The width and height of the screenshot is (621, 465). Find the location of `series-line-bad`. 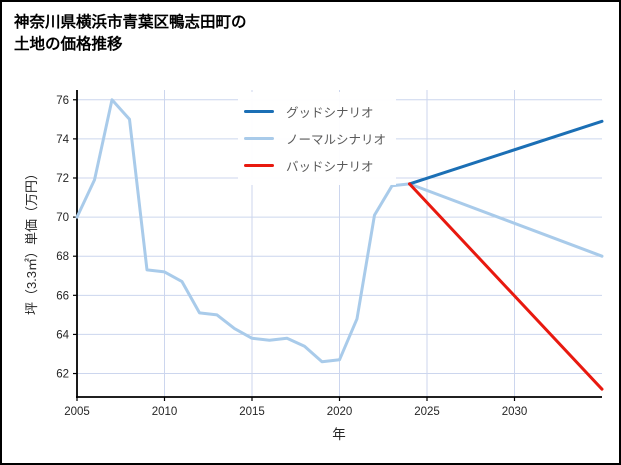

series-line-bad is located at coordinates (506, 286).